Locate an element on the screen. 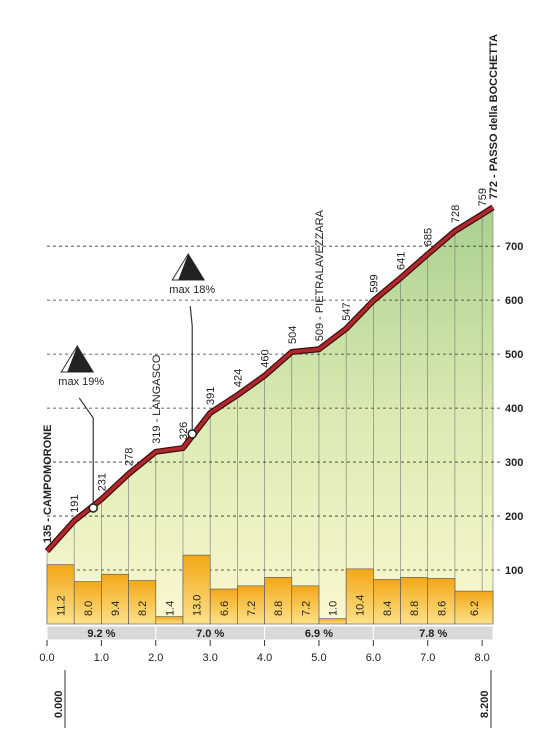 This screenshot has width=551, height=741. x-tick-label: 8.0 is located at coordinates (481, 658).